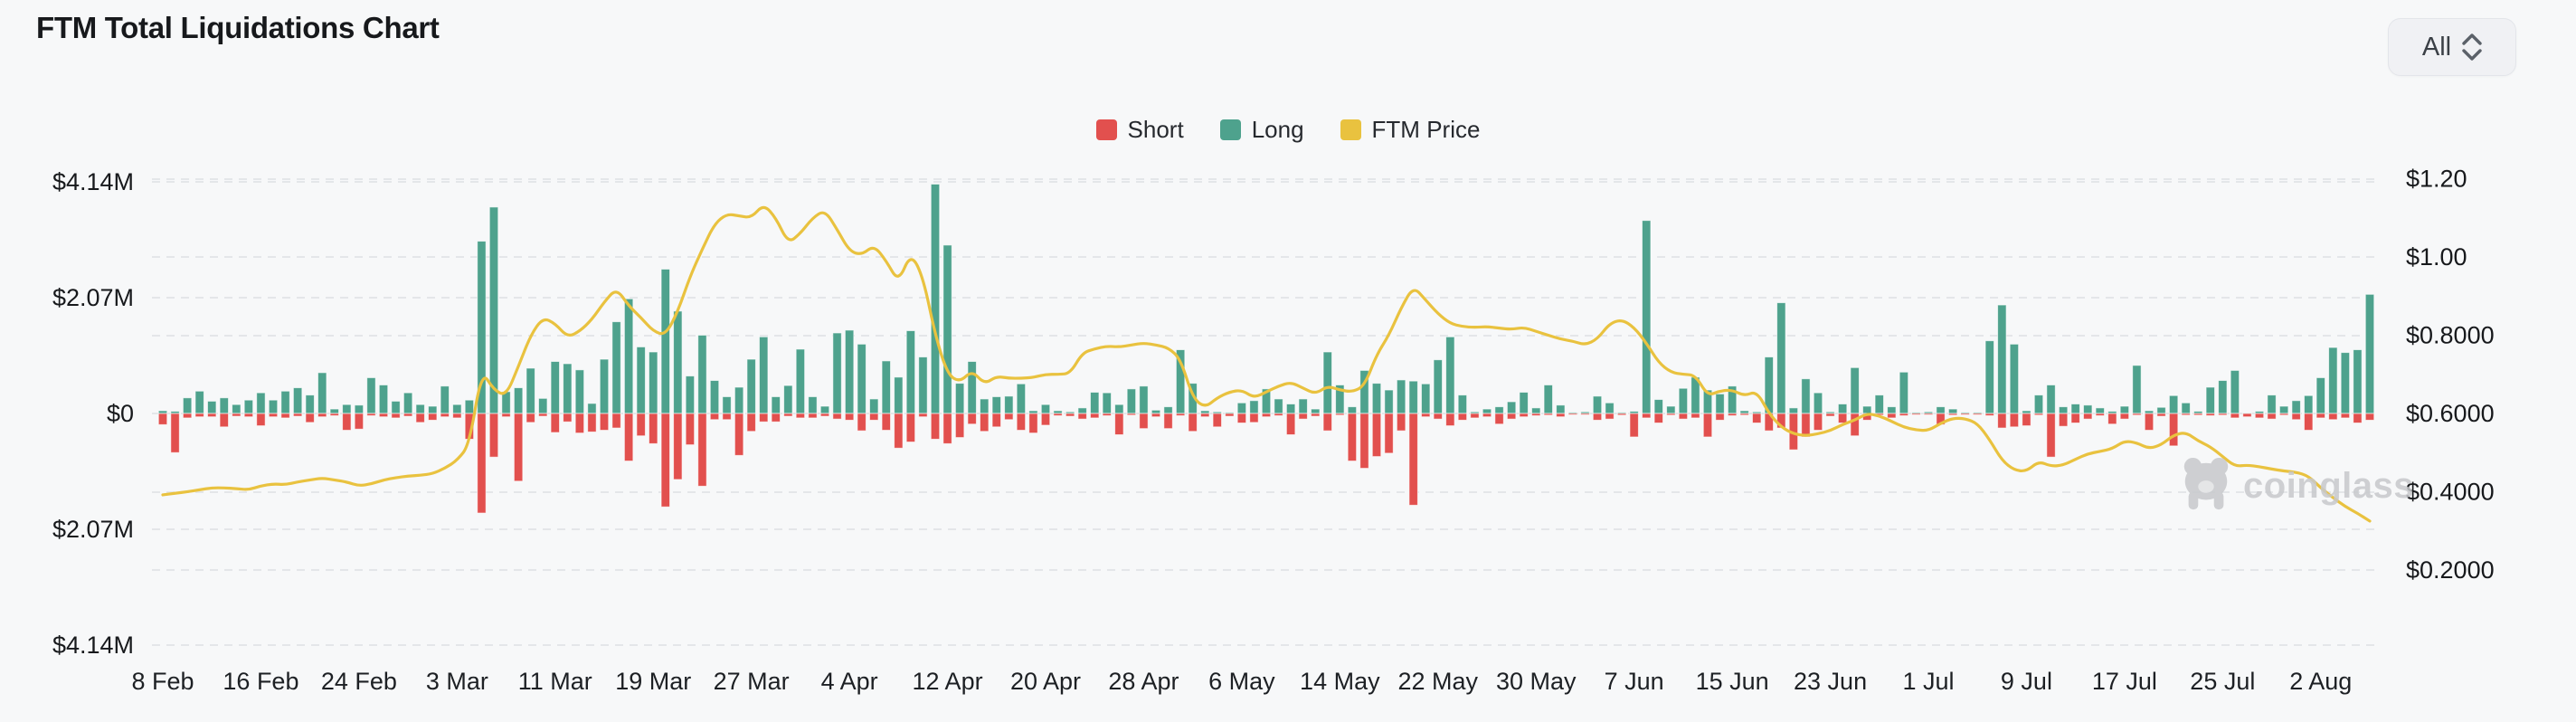 The image size is (2576, 722). What do you see at coordinates (1830, 682) in the screenshot?
I see `x-axis-tick: 23 Jun` at bounding box center [1830, 682].